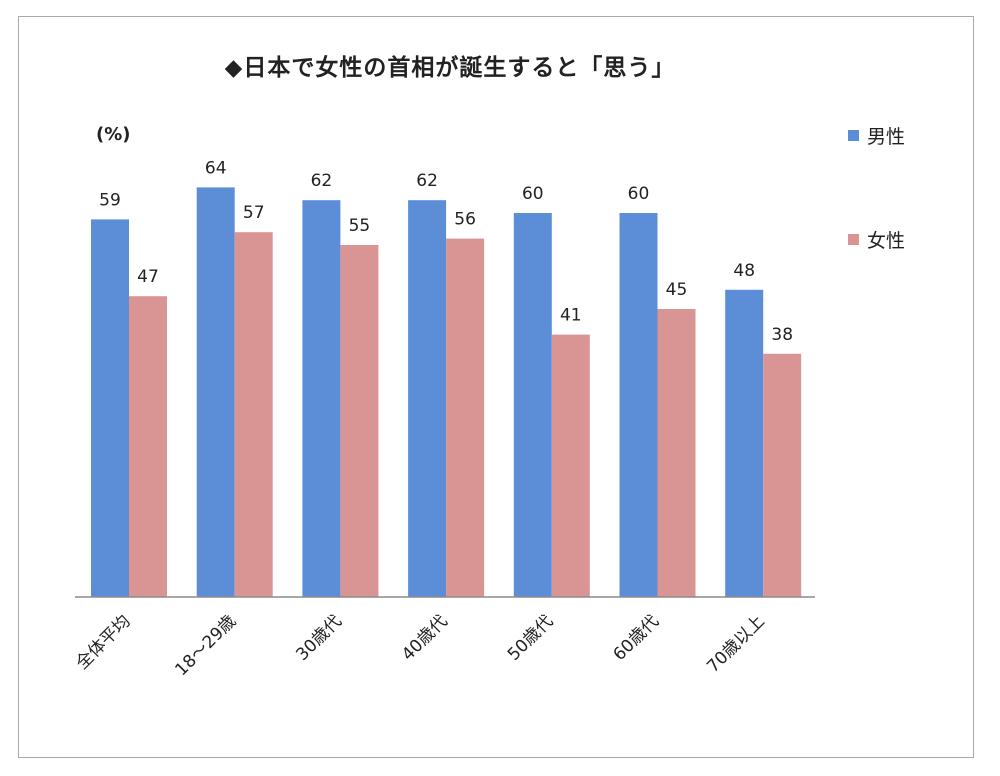  What do you see at coordinates (853, 135) in the screenshot?
I see `legend-swatch-male` at bounding box center [853, 135].